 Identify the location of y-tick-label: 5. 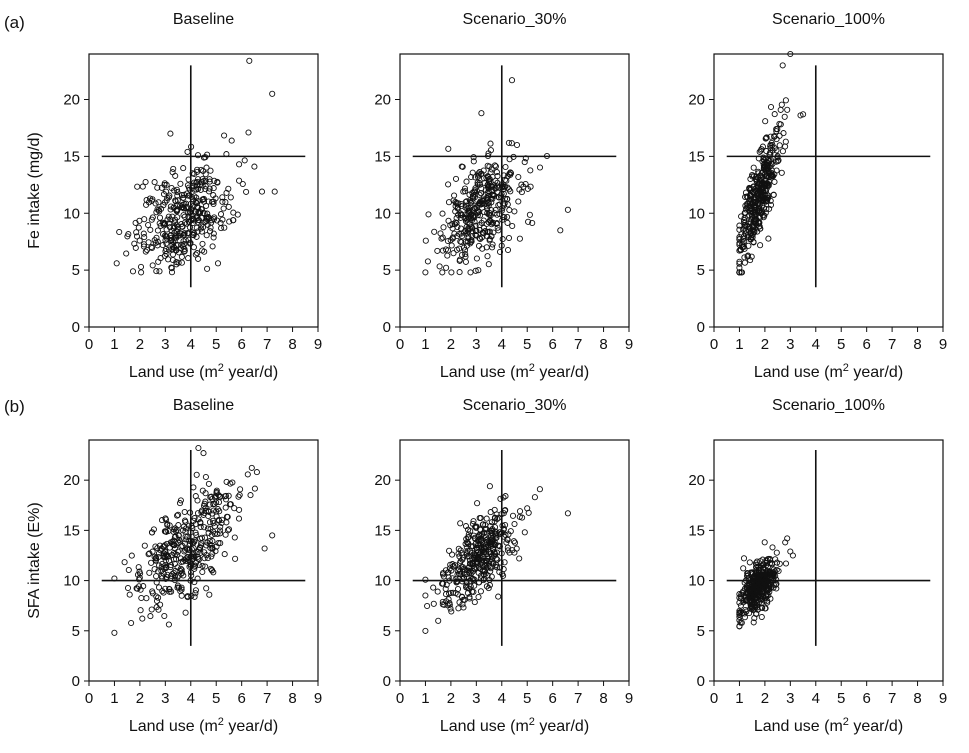
(701, 270).